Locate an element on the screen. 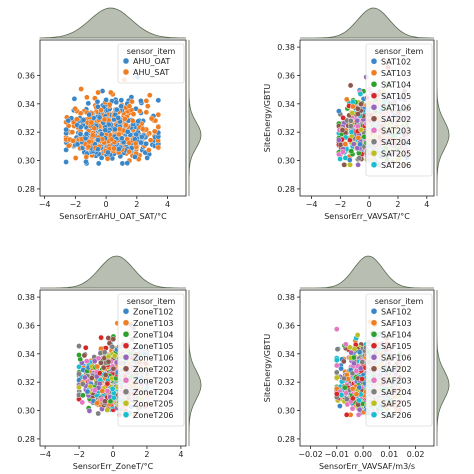 The height and width of the screenshot is (474, 474). legend-label: AHU_OAT is located at coordinates (151, 61).